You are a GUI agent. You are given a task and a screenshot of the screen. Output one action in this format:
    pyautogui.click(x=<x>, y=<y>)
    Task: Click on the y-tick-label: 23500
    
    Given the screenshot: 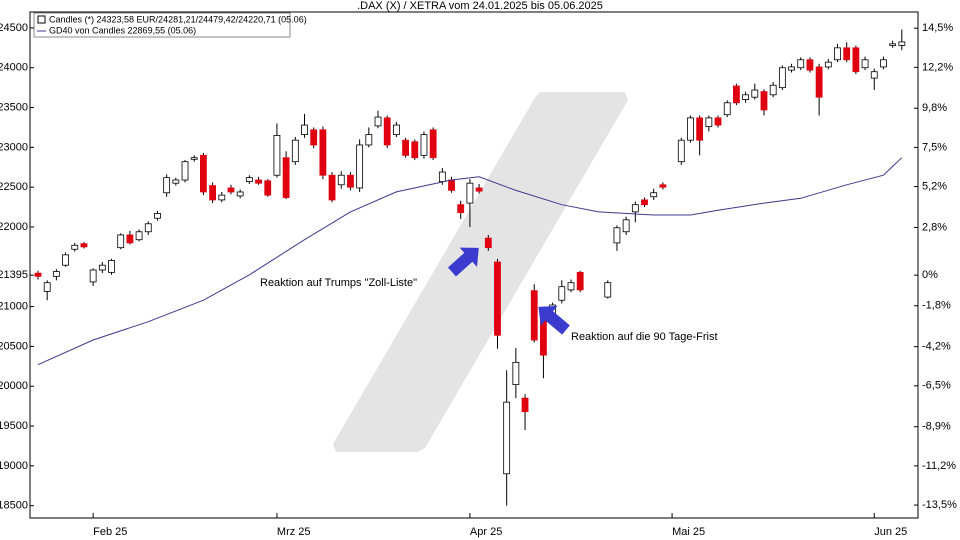 What is the action you would take?
    pyautogui.click(x=14, y=107)
    